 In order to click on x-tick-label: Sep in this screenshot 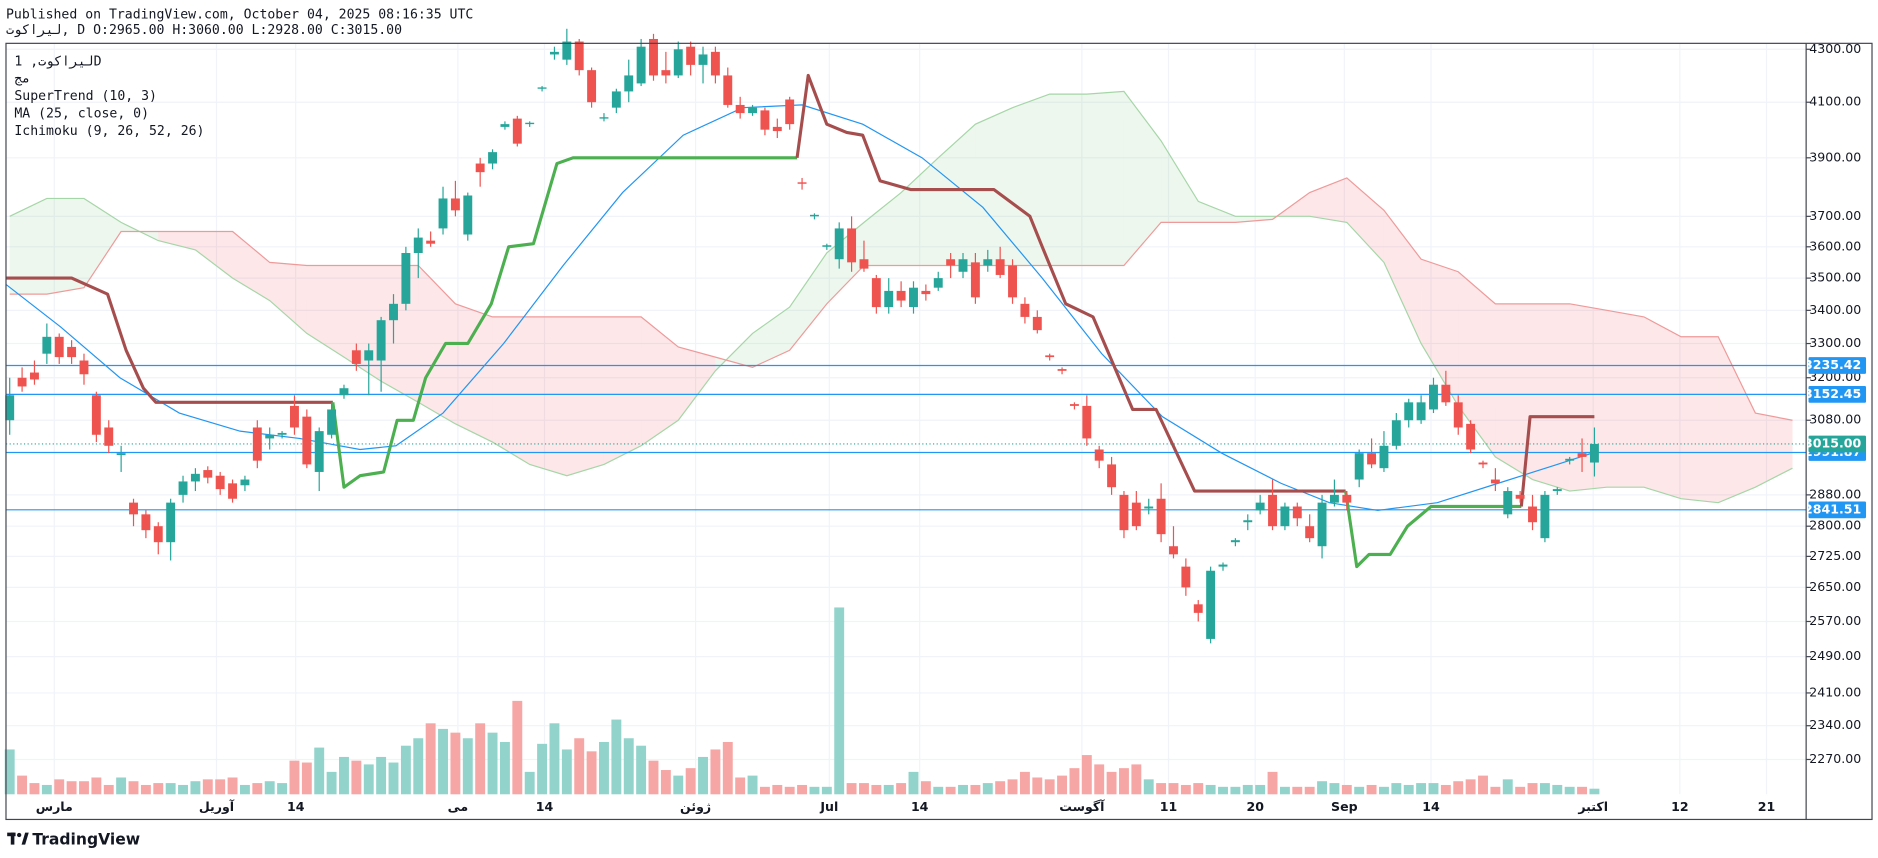, I will do `click(1344, 806)`.